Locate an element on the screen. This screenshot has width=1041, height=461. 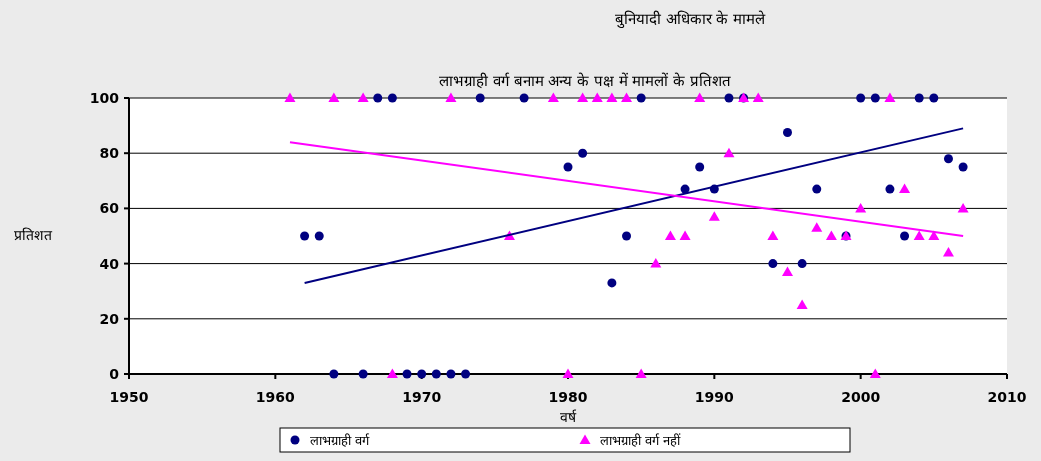
x-tick-label: 2010 is located at coordinates (1007, 397).